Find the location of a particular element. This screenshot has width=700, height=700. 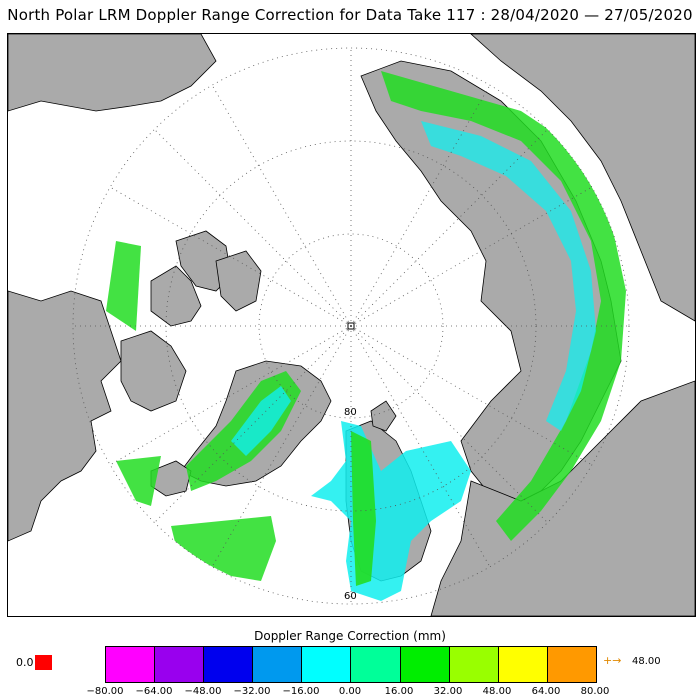

pole-marker is located at coordinates (351, 326).